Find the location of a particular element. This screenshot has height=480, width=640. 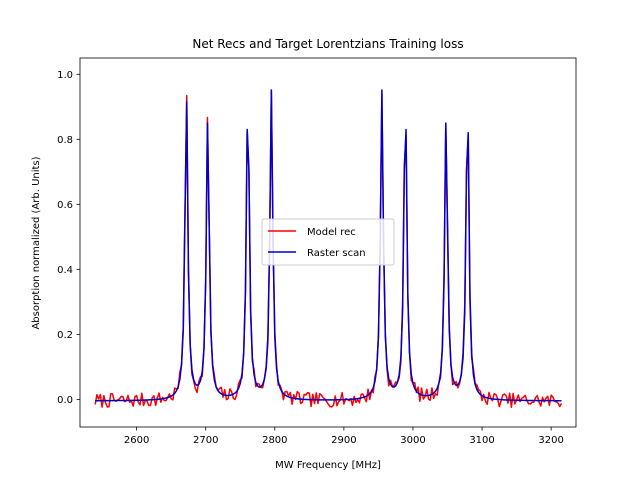

y-tick-label: 0.6 is located at coordinates (65, 205).